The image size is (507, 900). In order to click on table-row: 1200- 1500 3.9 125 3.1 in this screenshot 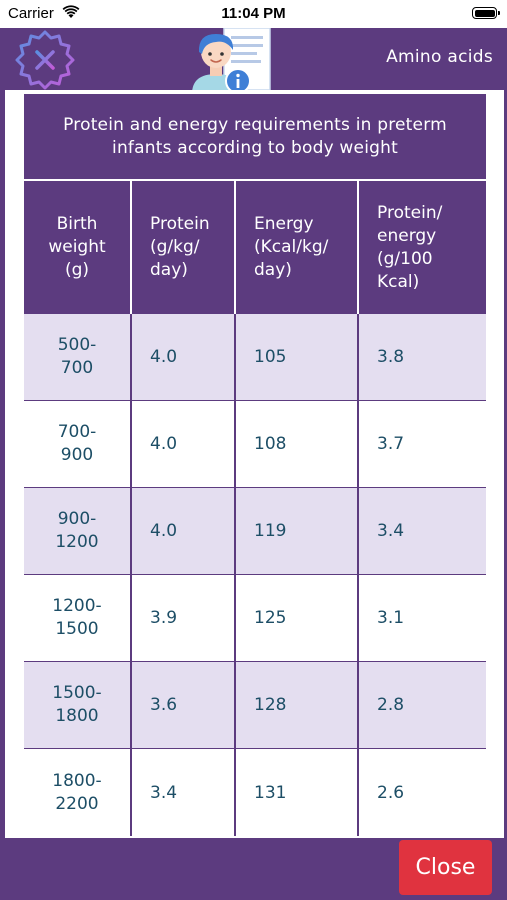, I will do `click(255, 618)`.